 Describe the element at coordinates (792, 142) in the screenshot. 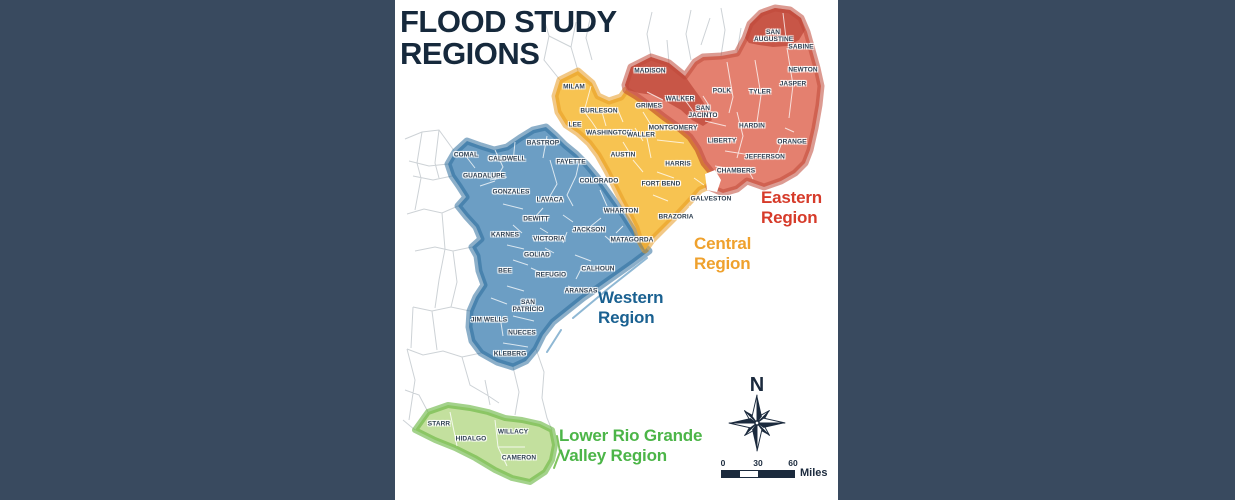

I see `county-label: ORANGE` at that location.